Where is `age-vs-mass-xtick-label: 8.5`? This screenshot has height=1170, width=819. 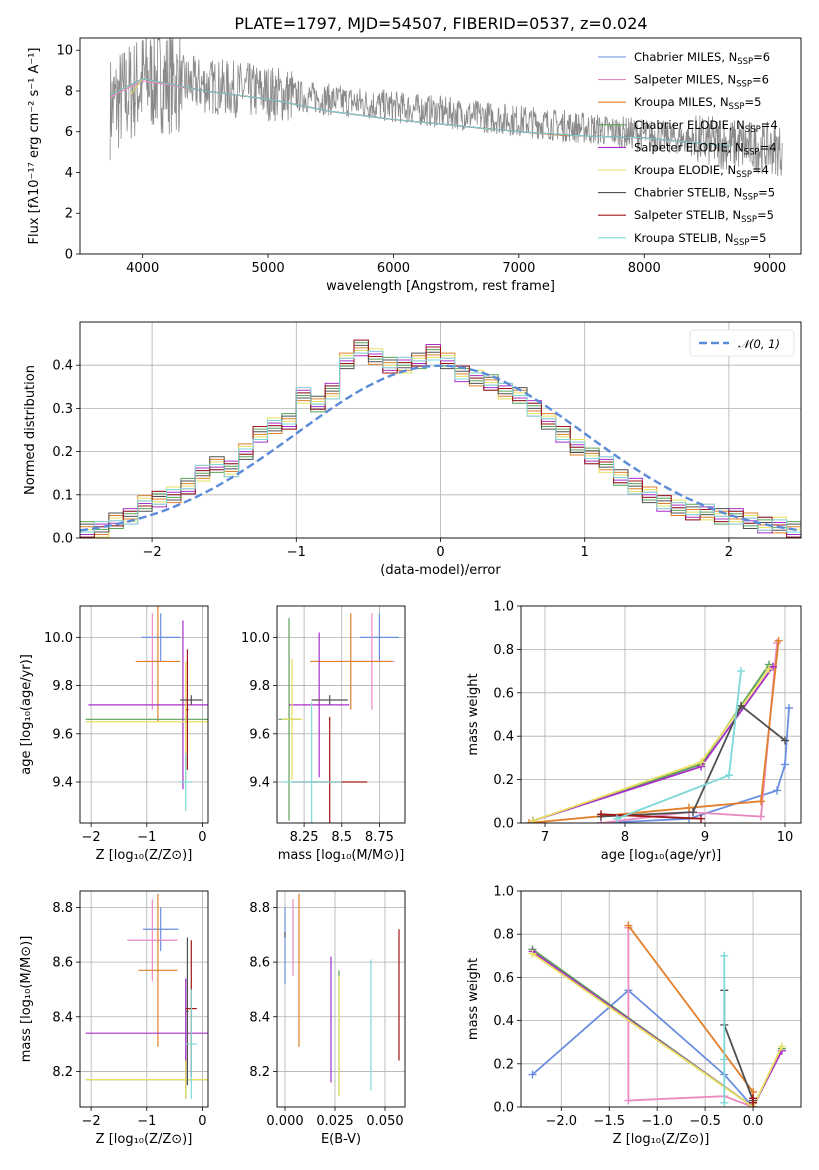
age-vs-mass-xtick-label: 8.5 is located at coordinates (341, 837).